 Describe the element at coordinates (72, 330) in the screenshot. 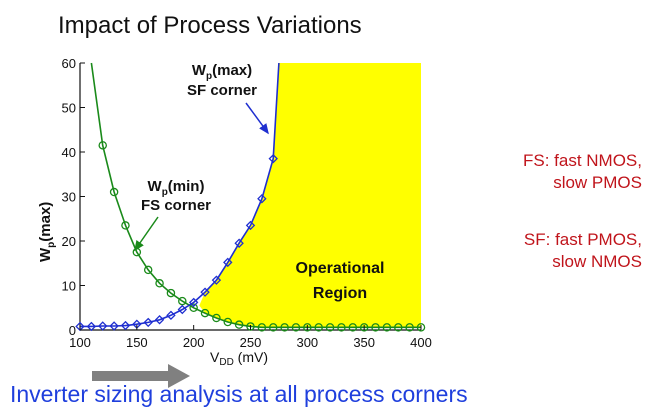

I see `y-tick-label: 0` at that location.